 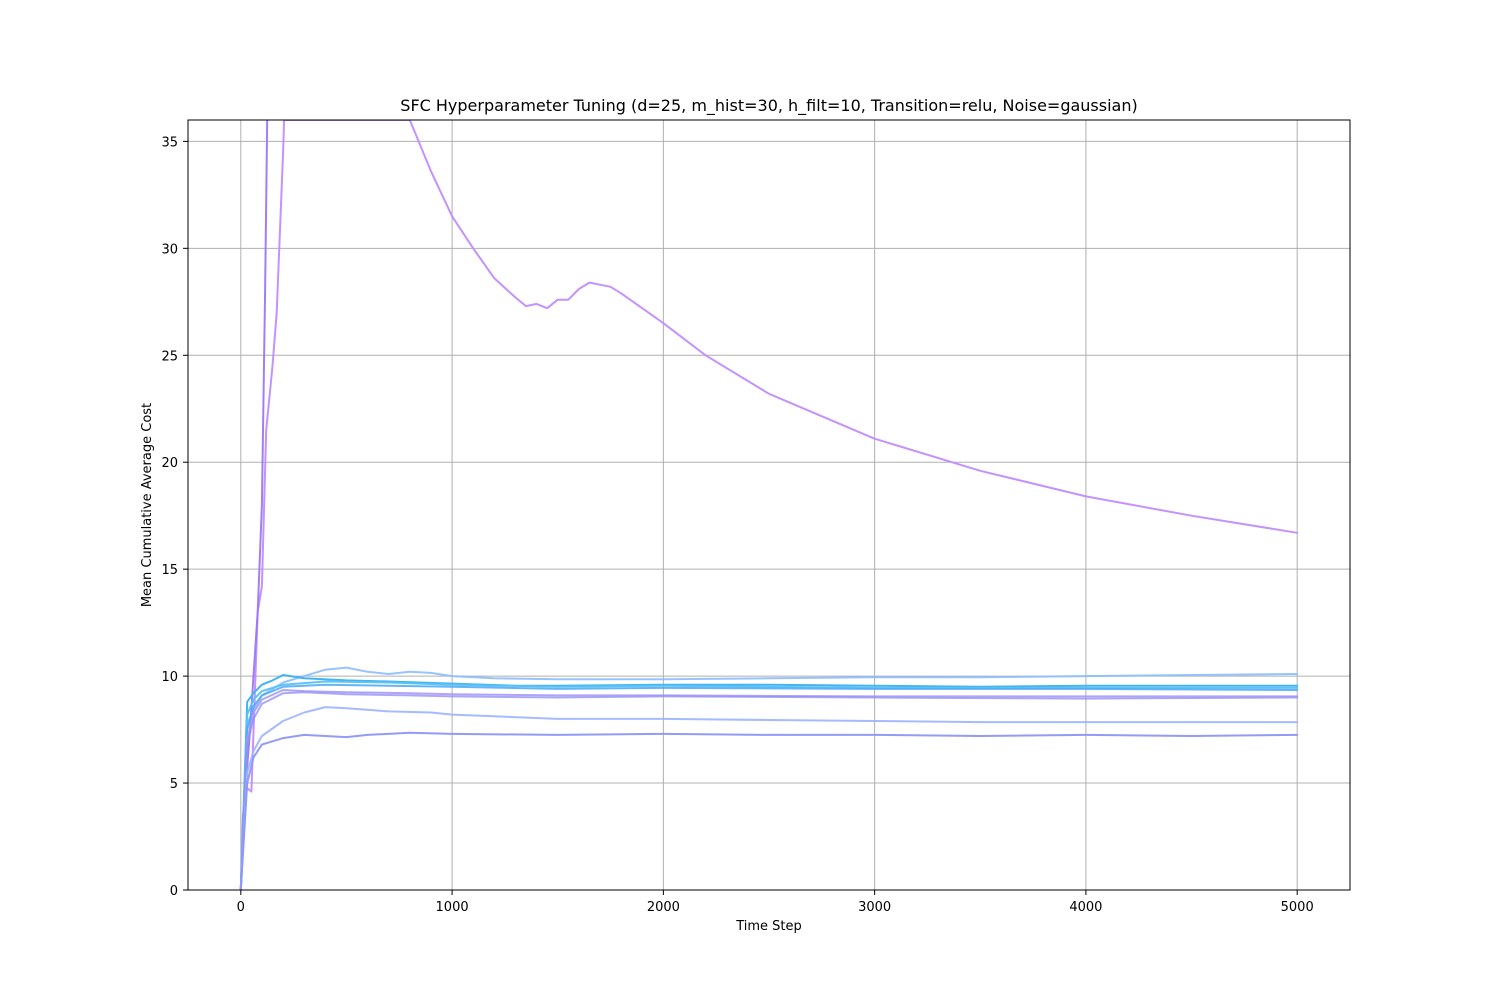 I want to click on y-tick-label: 35, so click(x=169, y=142).